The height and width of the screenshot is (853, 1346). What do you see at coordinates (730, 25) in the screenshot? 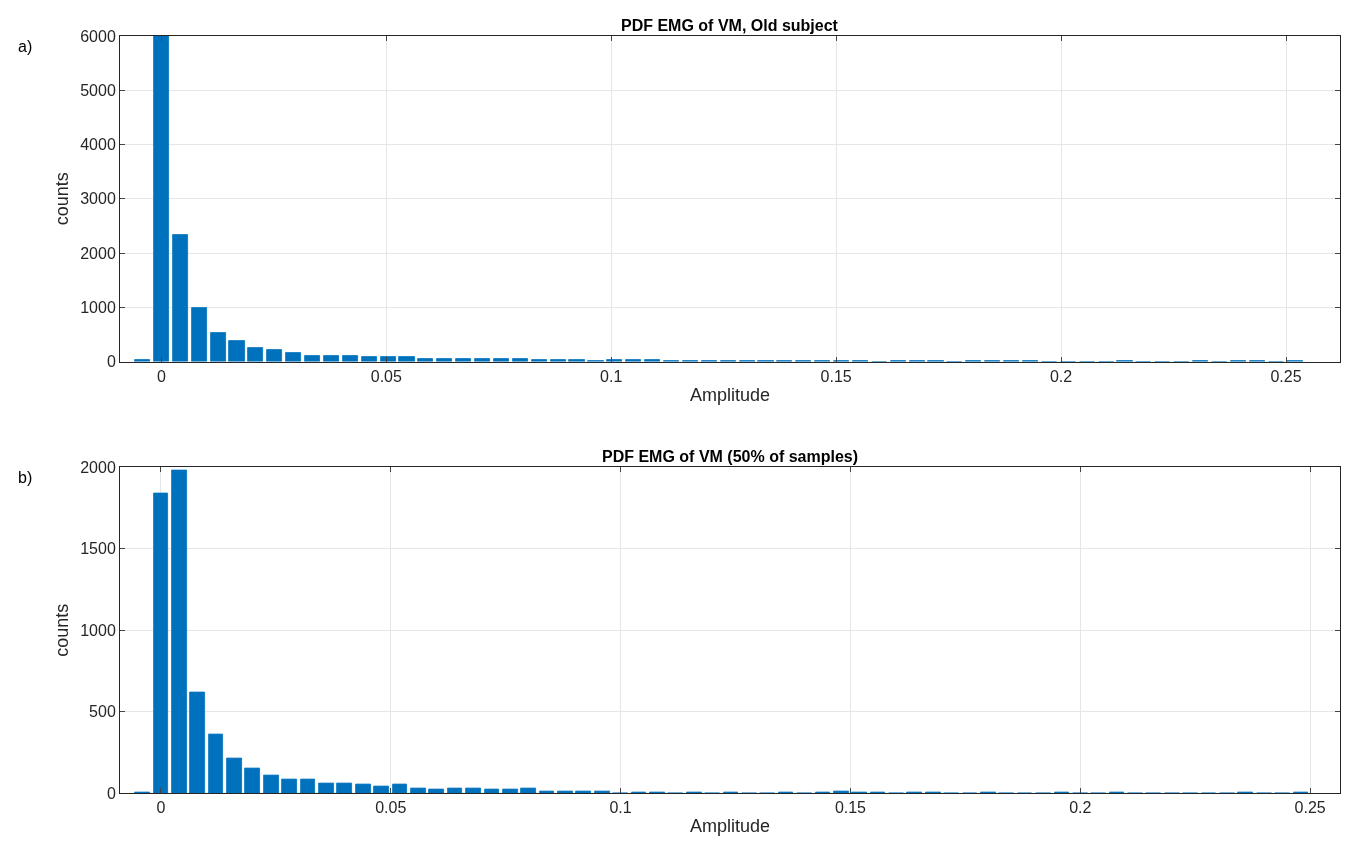
I see `chart-title: PDF EMG of VM, Old subject` at bounding box center [730, 25].